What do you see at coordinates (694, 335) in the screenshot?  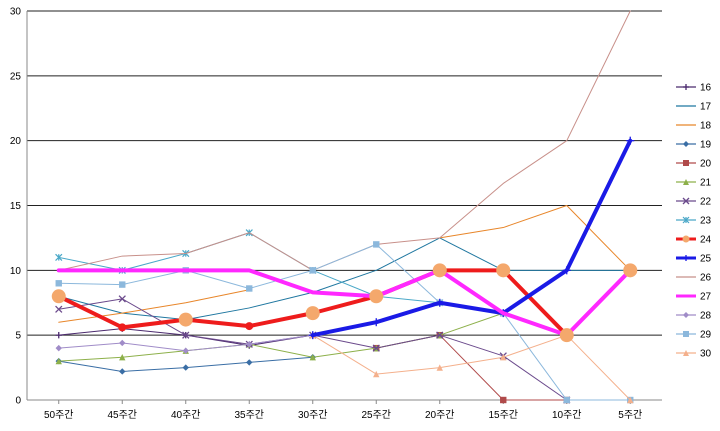 I see `legend-item-29: 29` at bounding box center [694, 335].